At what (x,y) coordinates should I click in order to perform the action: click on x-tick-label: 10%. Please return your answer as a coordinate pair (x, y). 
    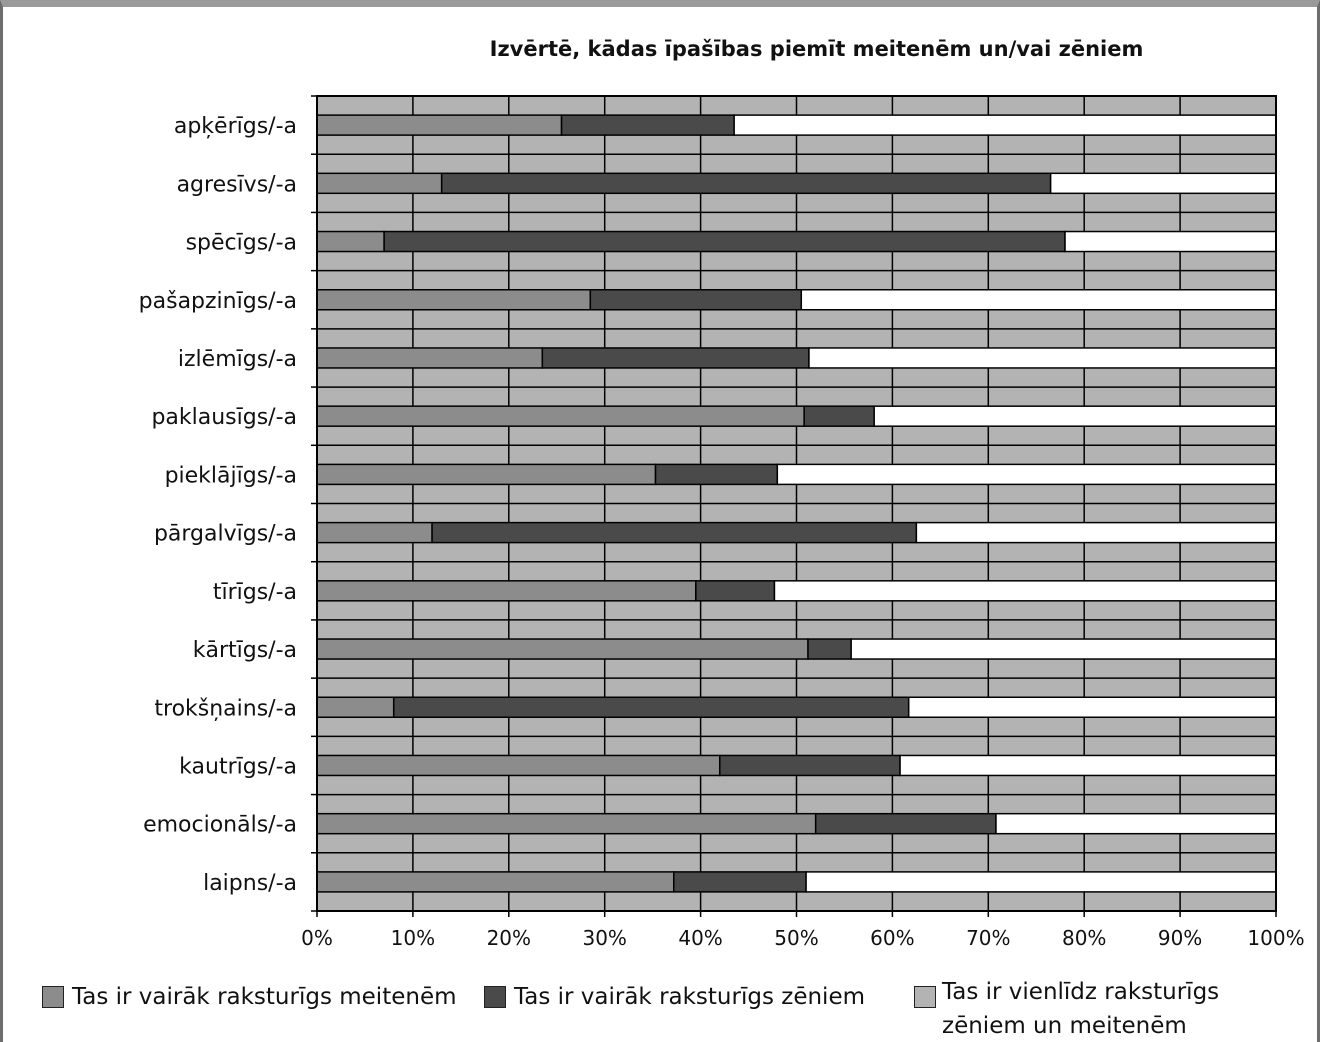
    Looking at the image, I should click on (413, 938).